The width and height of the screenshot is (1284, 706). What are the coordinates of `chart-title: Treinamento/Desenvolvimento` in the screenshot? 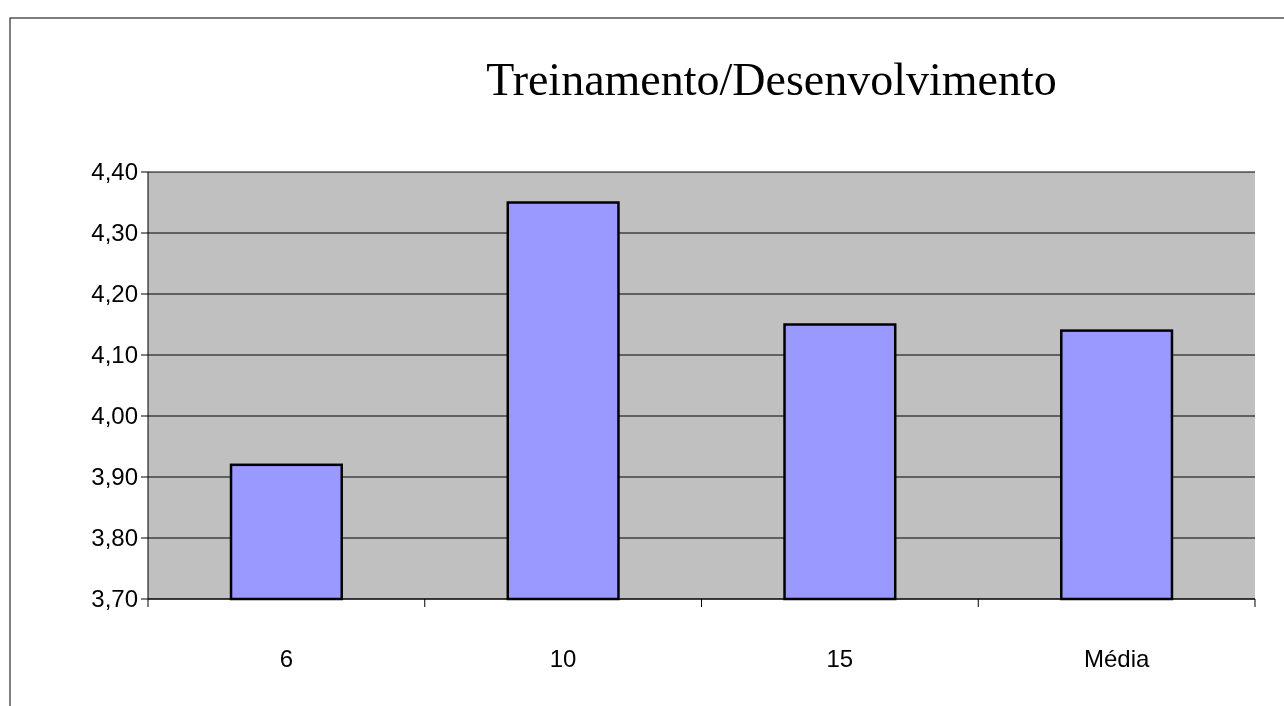 It's located at (771, 79).